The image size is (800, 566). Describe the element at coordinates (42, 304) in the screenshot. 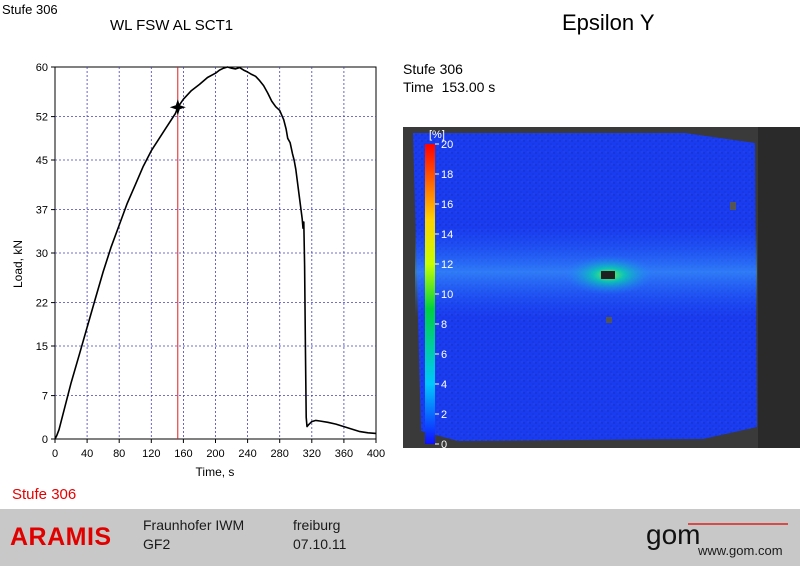

I see `y-tick-label: 22` at that location.